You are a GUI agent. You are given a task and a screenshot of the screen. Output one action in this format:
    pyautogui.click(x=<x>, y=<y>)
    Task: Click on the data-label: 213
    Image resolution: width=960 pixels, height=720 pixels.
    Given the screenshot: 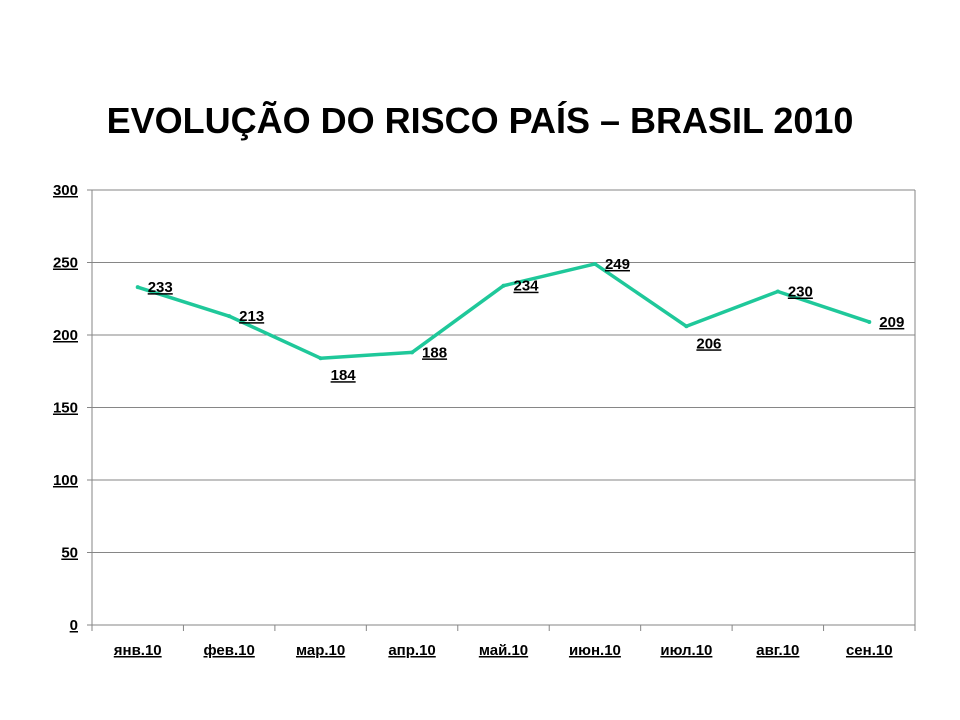 What is the action you would take?
    pyautogui.click(x=251, y=316)
    